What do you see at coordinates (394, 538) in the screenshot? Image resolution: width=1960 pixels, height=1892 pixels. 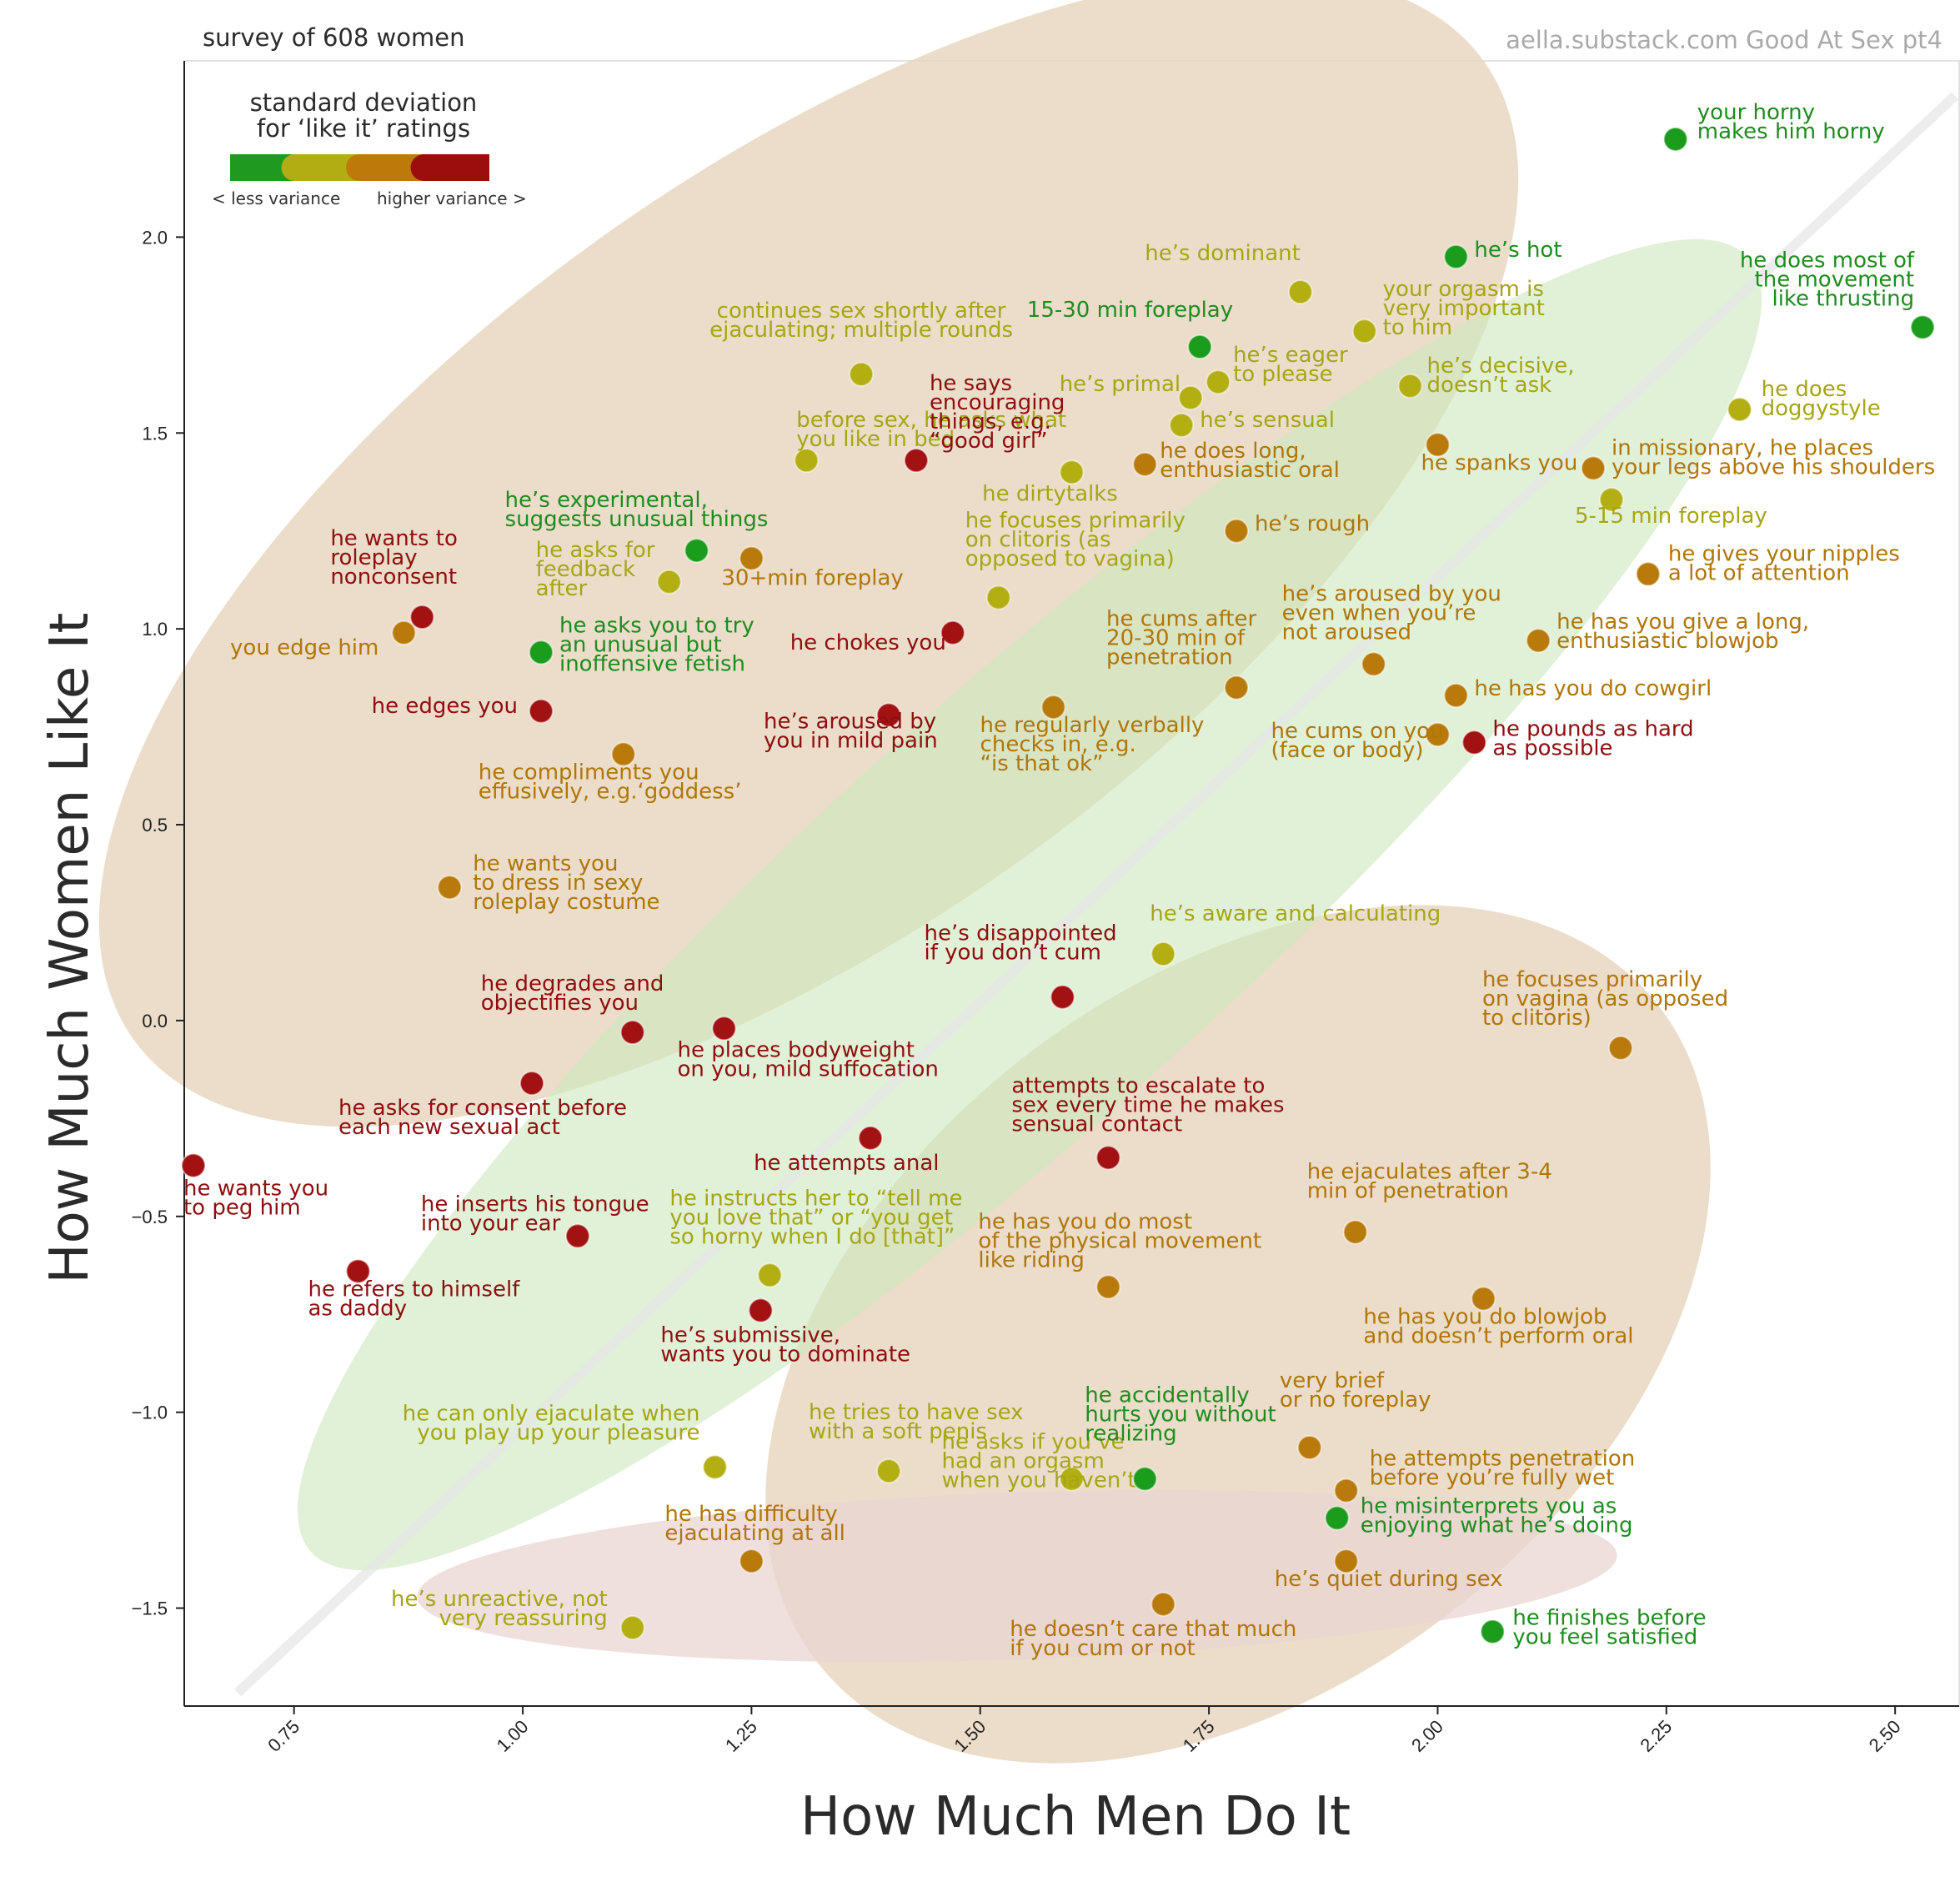 I see `point-label: he wants to` at bounding box center [394, 538].